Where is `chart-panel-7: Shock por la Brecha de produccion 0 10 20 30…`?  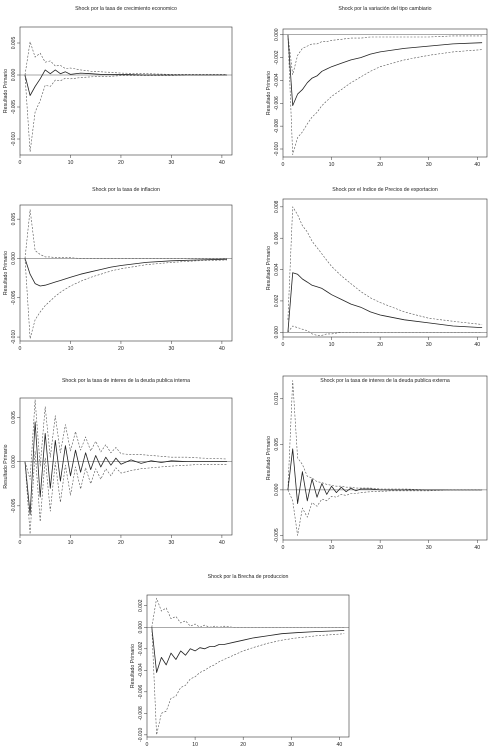
chart-panel-7: Shock por la Brecha de produccion 0 10 20 30… is located at coordinates (240, 660).